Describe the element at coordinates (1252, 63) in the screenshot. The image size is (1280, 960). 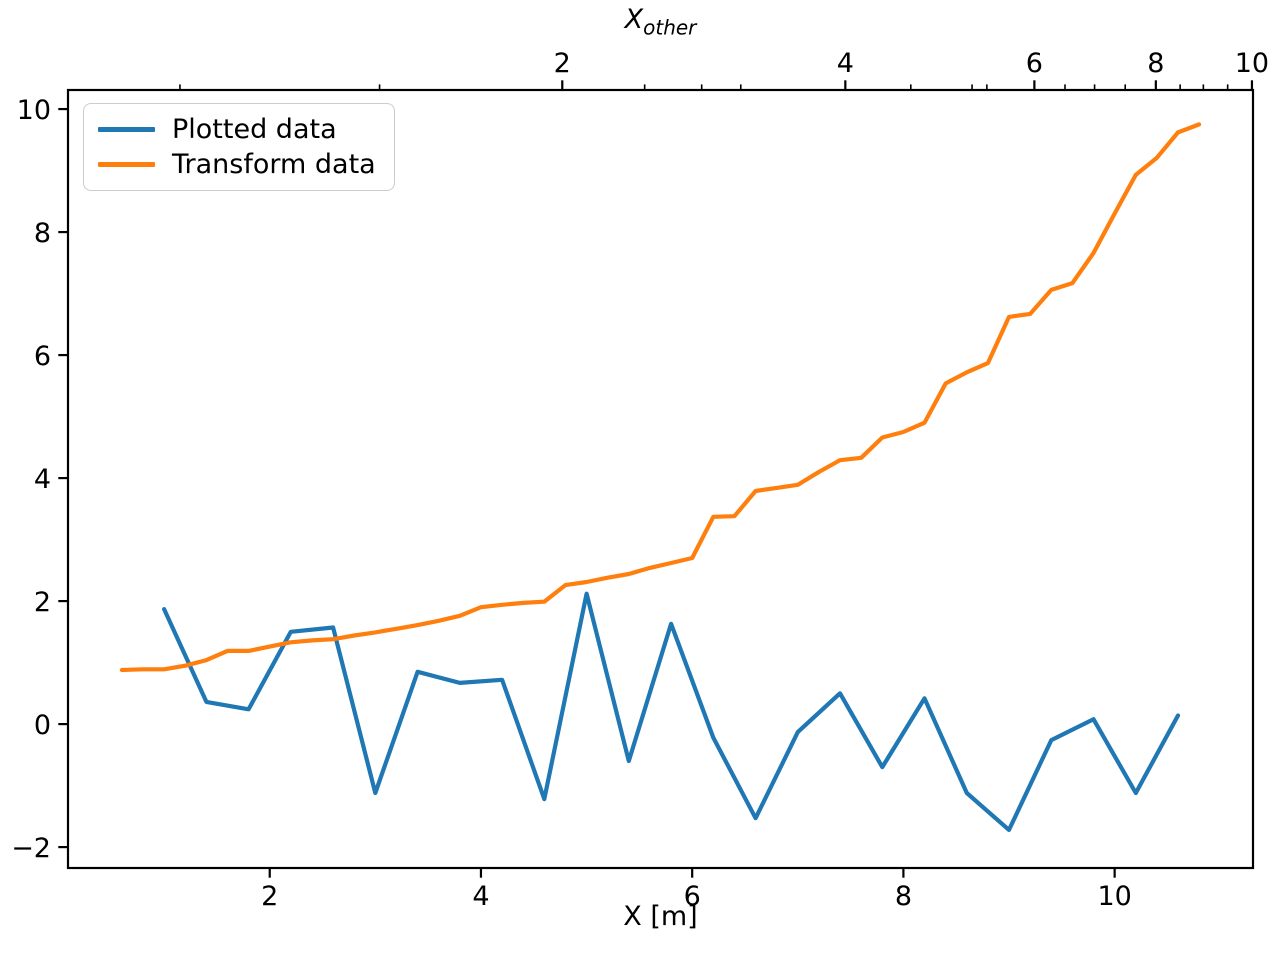
I see `top-tick-label: 10` at that location.